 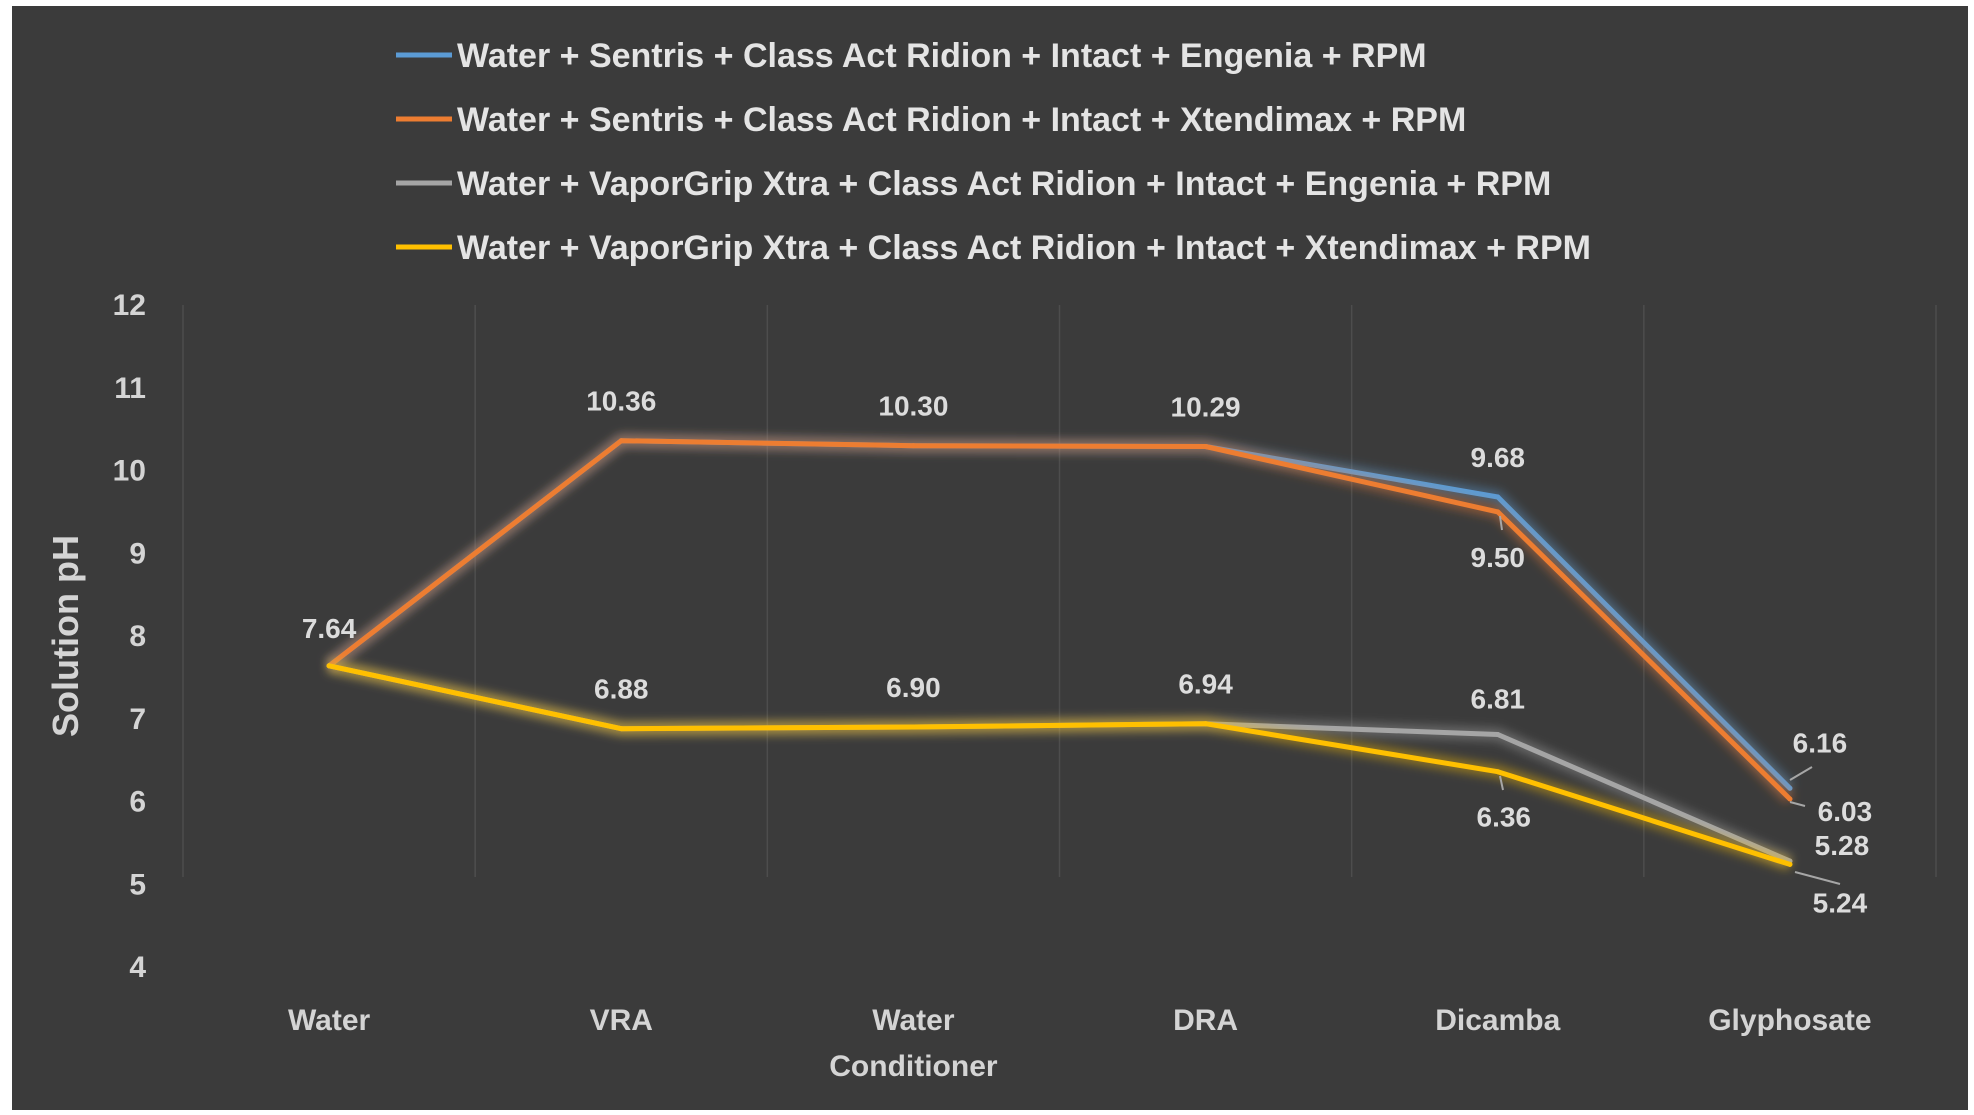 What do you see at coordinates (1206, 407) in the screenshot?
I see `data-label: 10.29` at bounding box center [1206, 407].